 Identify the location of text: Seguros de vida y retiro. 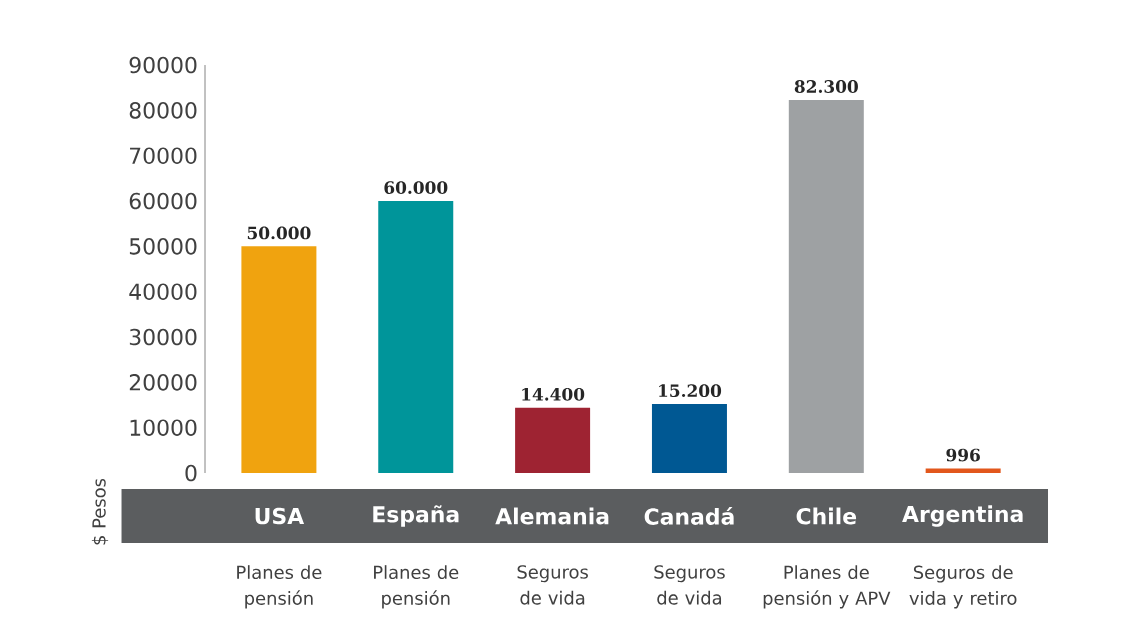
(963, 587).